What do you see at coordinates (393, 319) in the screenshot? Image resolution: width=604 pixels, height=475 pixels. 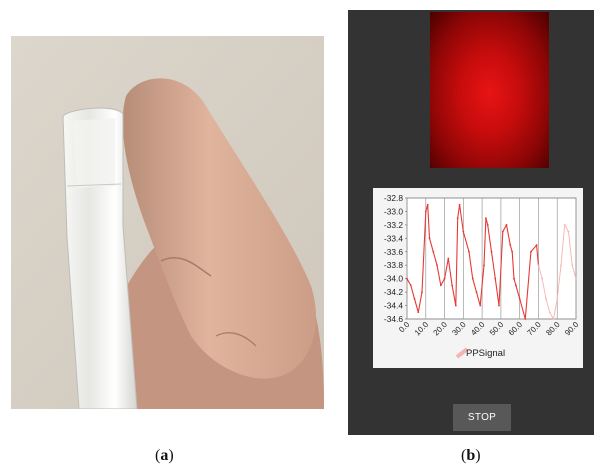 I see `y-tick-label: -34.6` at bounding box center [393, 319].